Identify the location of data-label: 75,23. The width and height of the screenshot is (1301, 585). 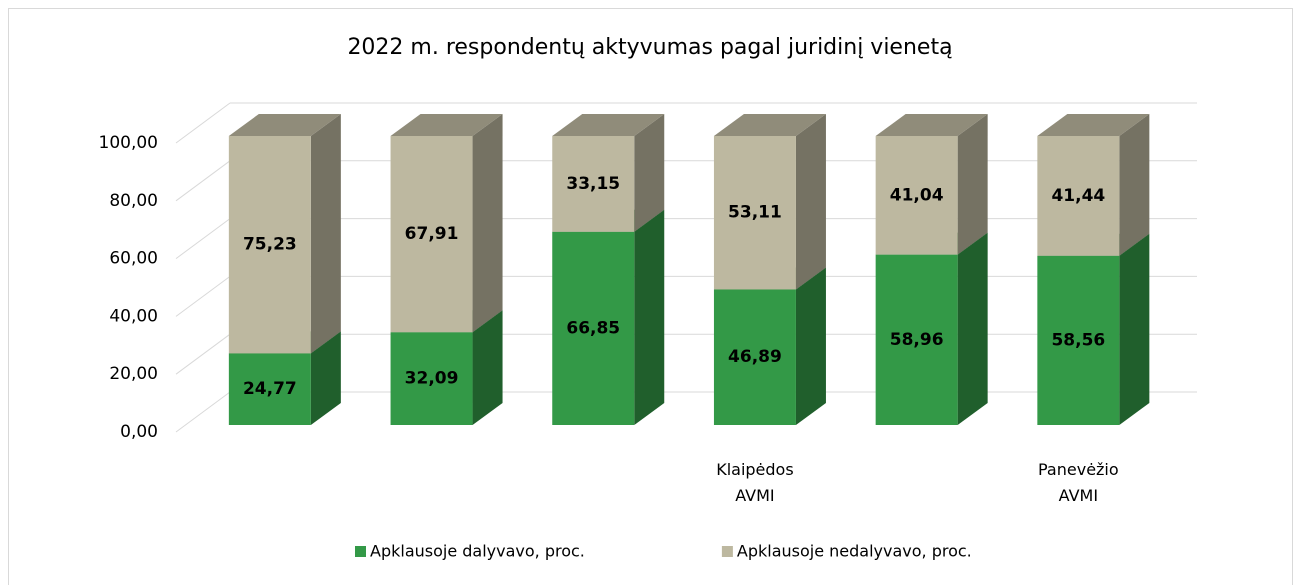
(270, 245).